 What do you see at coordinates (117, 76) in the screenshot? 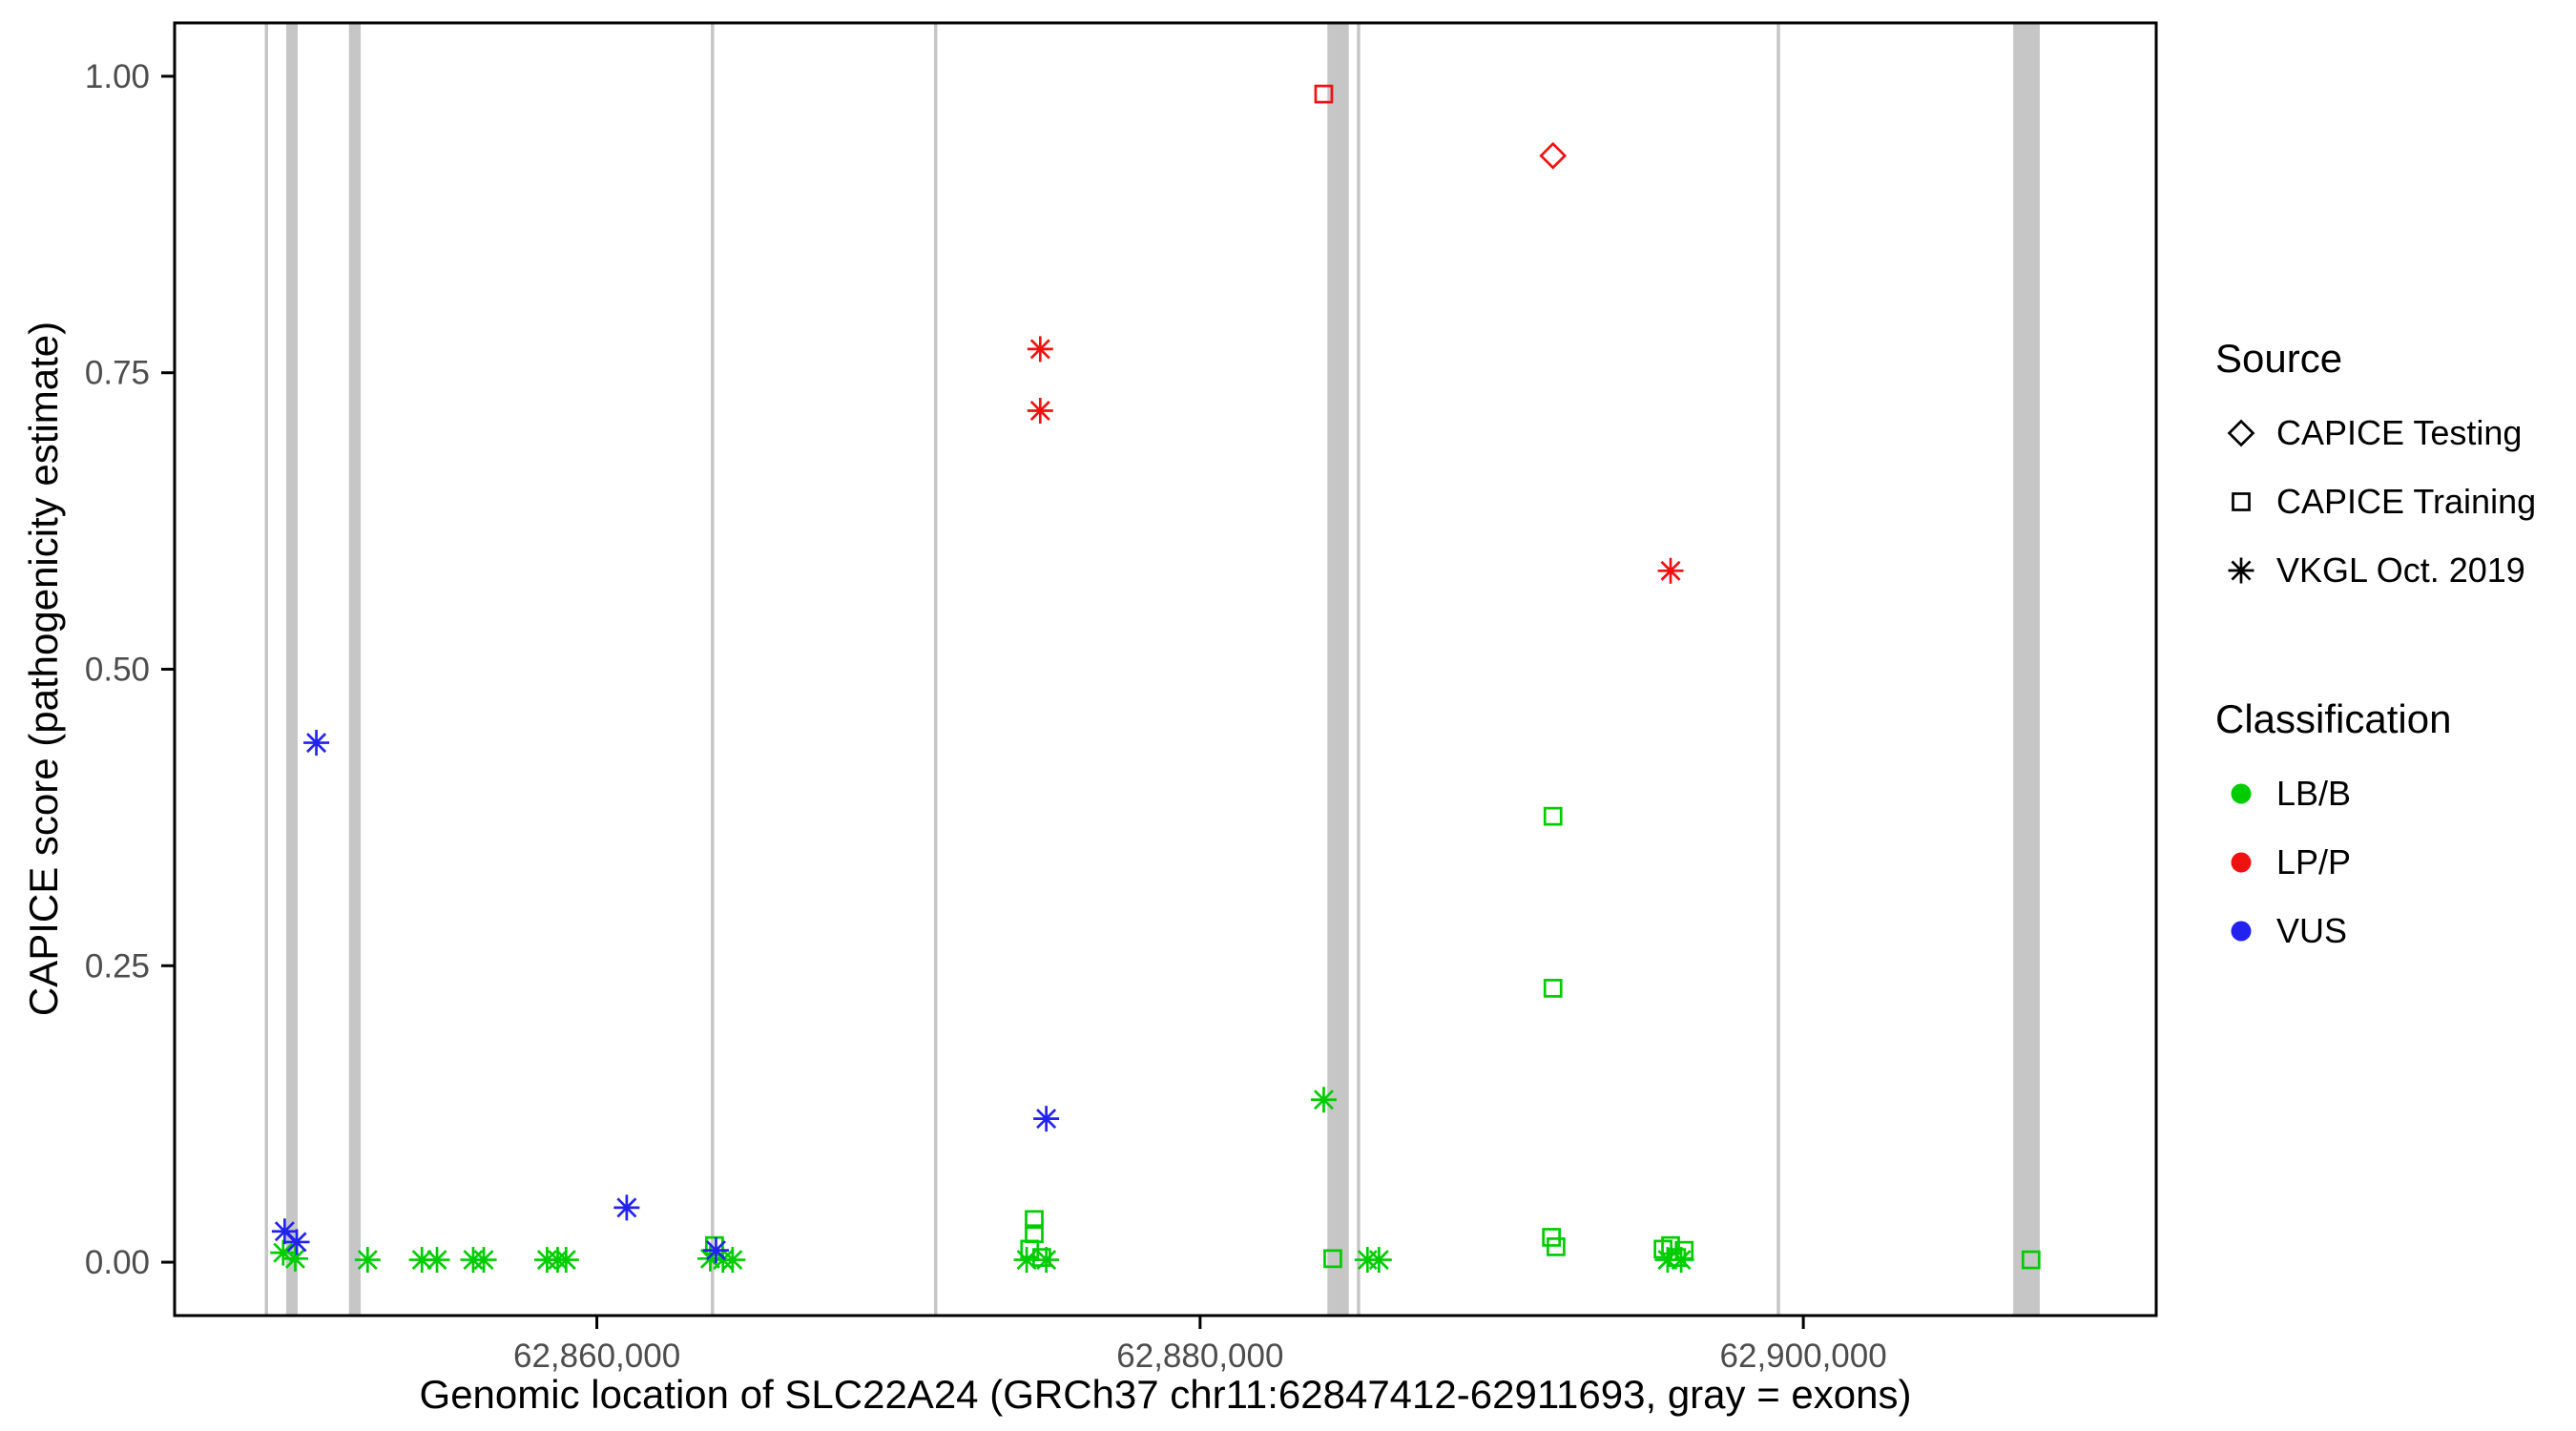
I see `y-tick-label: 1.00` at bounding box center [117, 76].